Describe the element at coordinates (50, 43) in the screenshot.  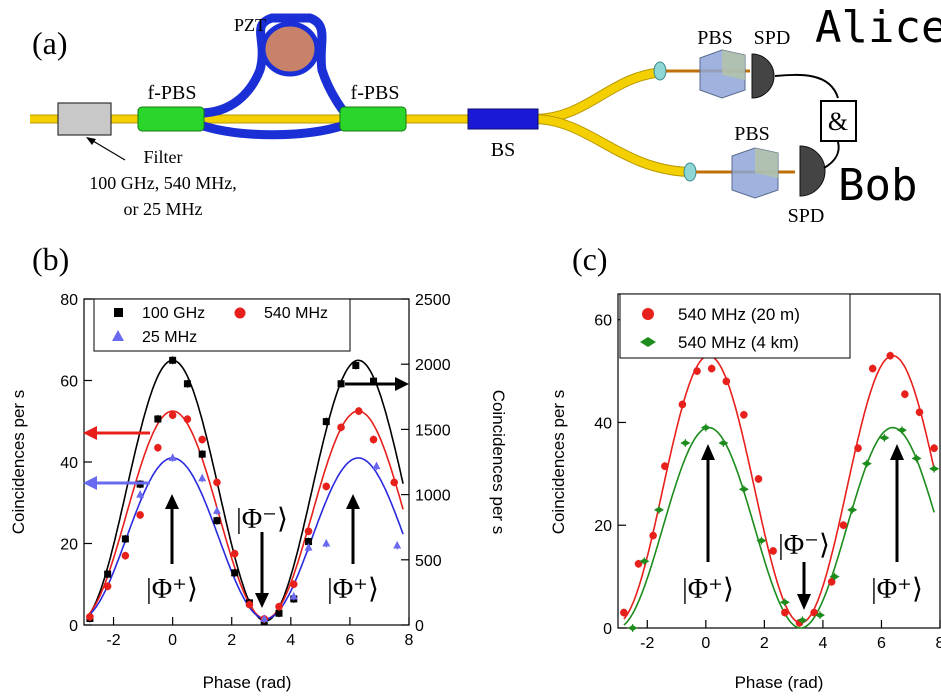
I see `panel-label-a: (a)` at that location.